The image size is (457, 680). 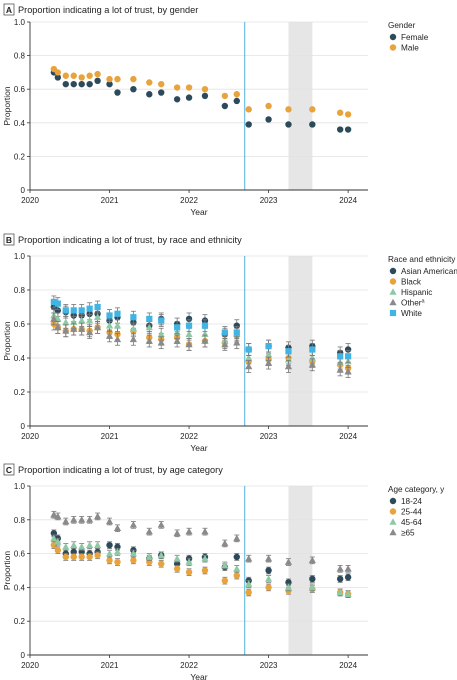 I want to click on panel-letter: C, so click(x=9, y=470).